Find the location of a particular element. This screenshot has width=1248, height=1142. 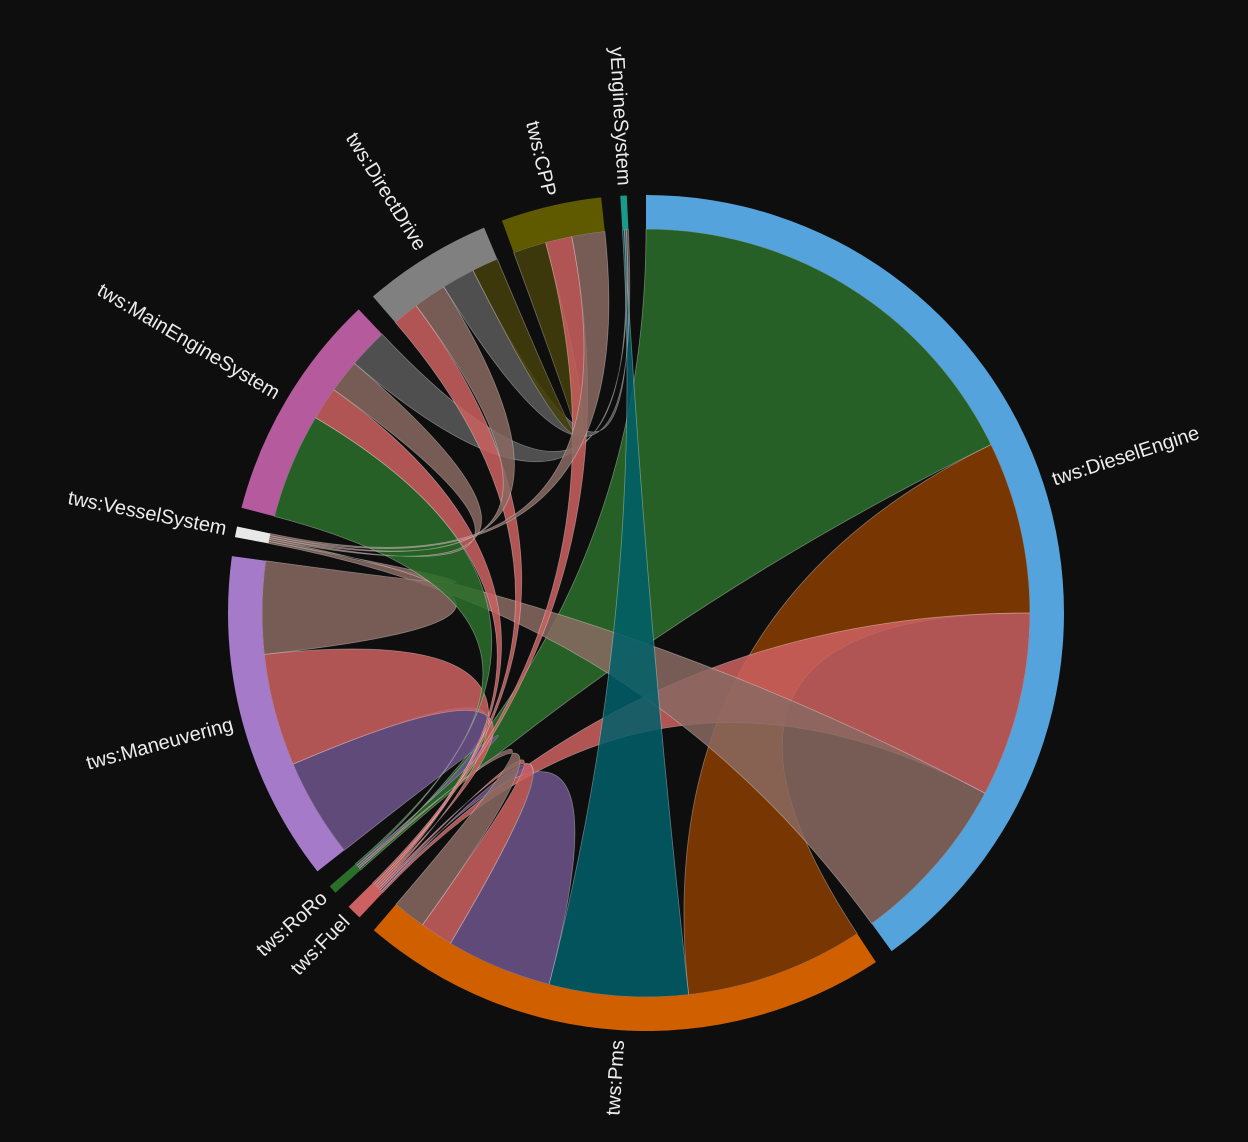

group-label: tws:Maneuvering is located at coordinates (160, 744).